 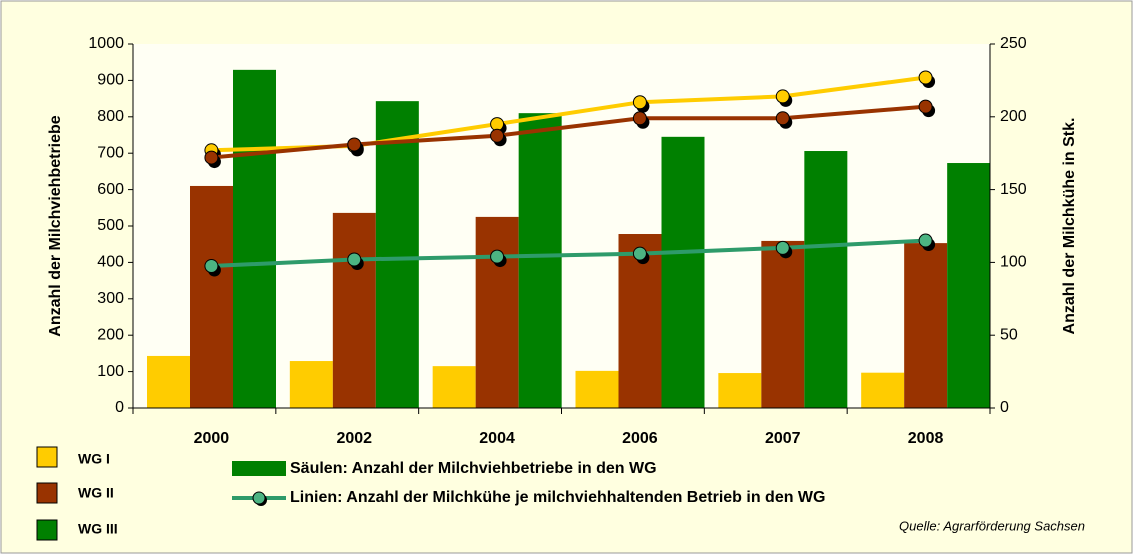 What do you see at coordinates (110, 371) in the screenshot?
I see `y-tick-label: 100` at bounding box center [110, 371].